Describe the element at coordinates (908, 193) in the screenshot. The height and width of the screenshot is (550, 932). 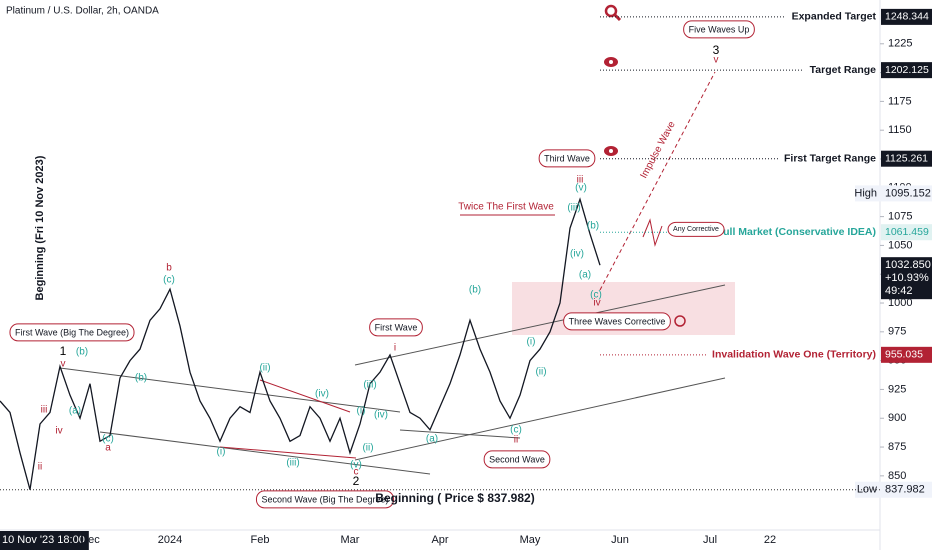
I see `high-price: 1095.152` at that location.